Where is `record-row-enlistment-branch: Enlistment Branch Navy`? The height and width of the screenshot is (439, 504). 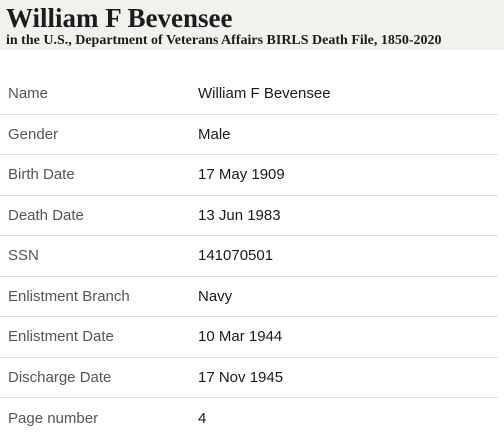
record-row-enlistment-branch: Enlistment Branch Navy is located at coordinates (249, 297).